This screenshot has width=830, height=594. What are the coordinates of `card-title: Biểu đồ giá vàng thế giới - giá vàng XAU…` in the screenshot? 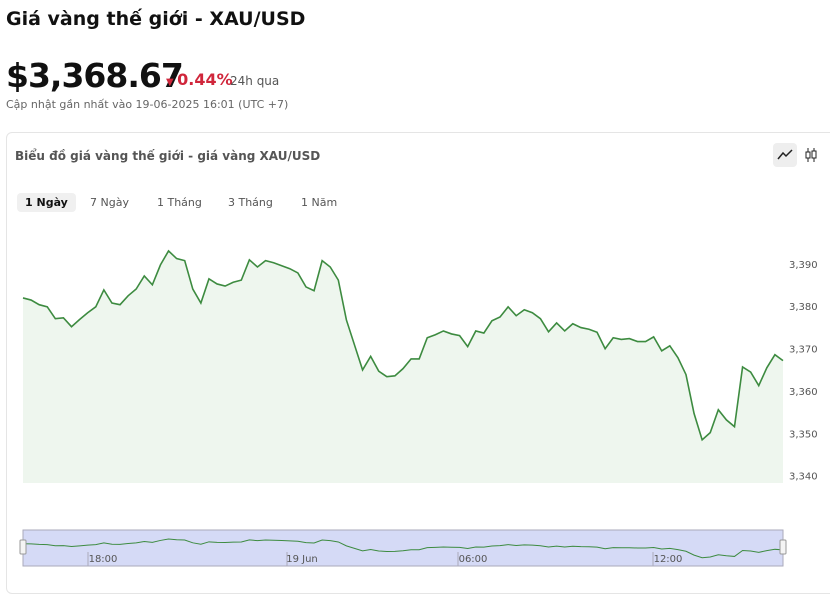 It's located at (168, 156).